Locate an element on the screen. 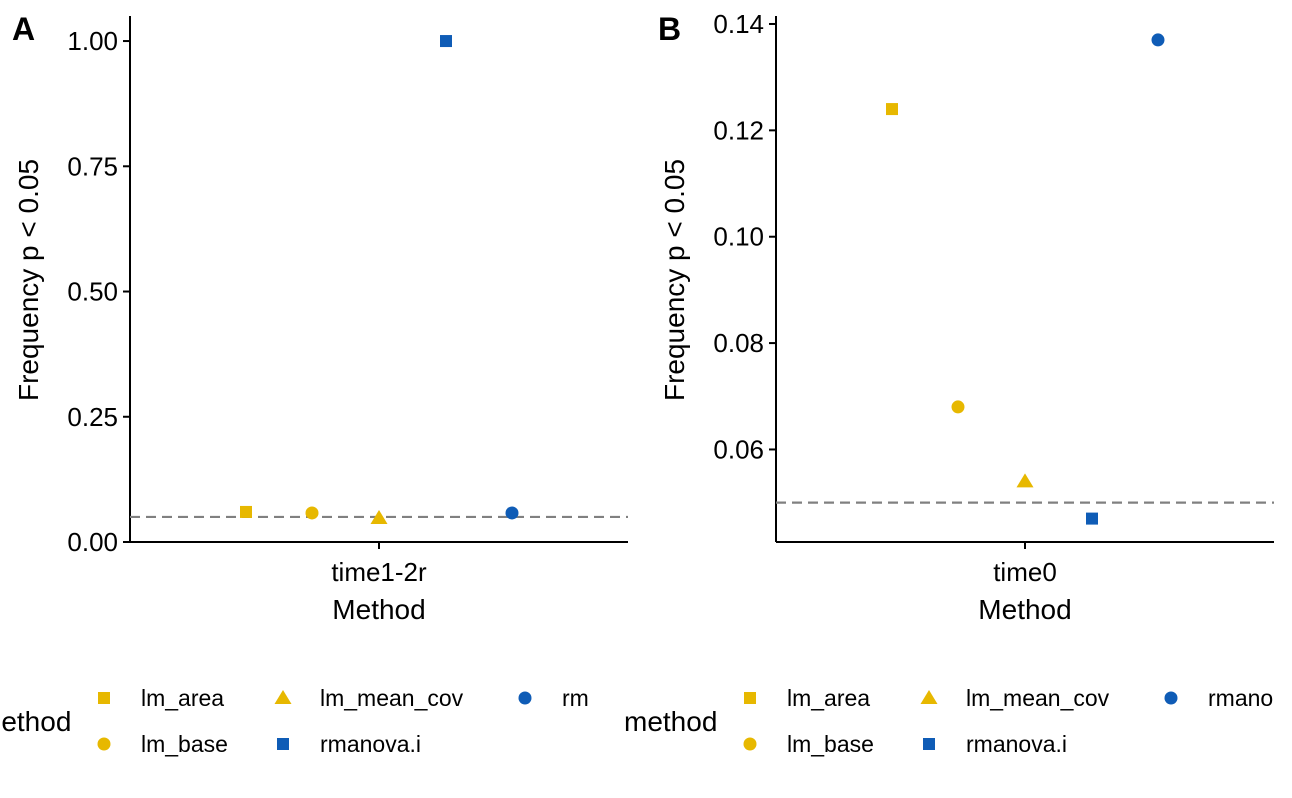 Image resolution: width=1292 pixels, height=798 pixels. y-tick-label: 0.50 is located at coordinates (92, 292).